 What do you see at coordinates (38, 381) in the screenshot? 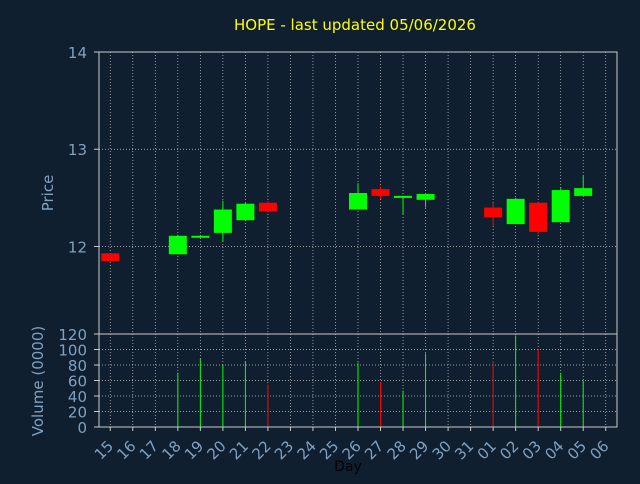
I see `volume-axis-label: Volume (0000)` at bounding box center [38, 381].